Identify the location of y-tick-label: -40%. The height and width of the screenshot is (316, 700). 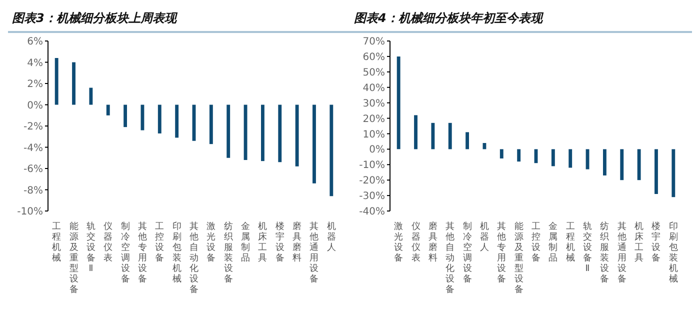
(372, 212).